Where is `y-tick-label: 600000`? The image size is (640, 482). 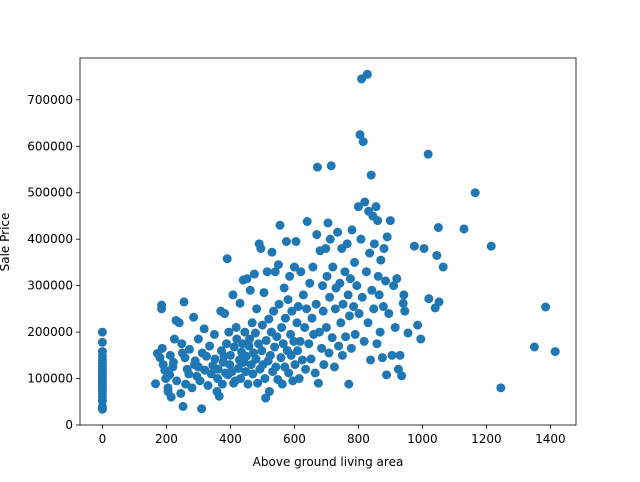
y-tick-label: 600000 is located at coordinates (50, 146).